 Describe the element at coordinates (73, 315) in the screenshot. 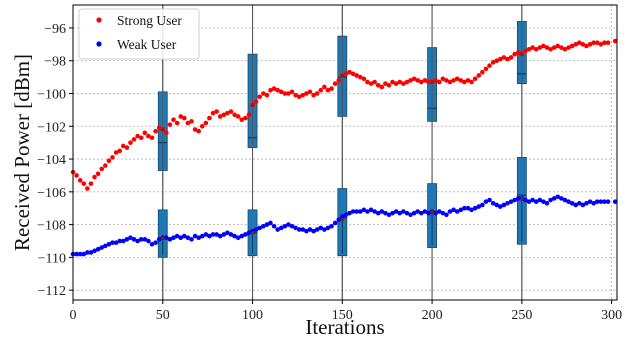

I see `x-tick-label: 0` at that location.